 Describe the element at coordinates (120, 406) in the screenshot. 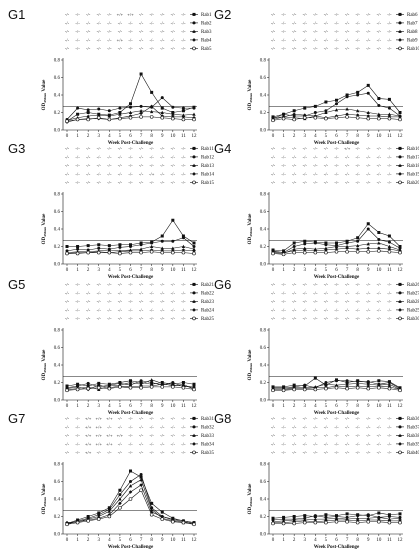

I see `x-tick-label: 5` at that location.